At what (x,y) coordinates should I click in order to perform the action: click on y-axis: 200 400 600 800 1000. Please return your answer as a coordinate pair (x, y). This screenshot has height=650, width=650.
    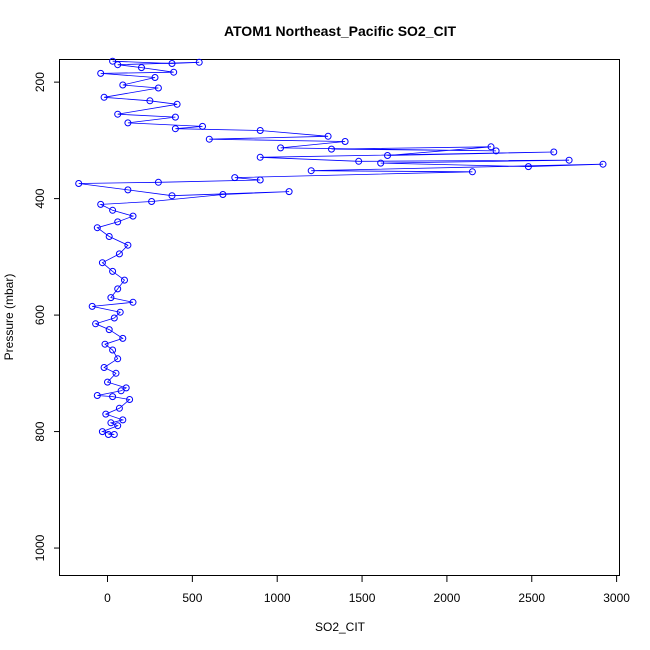
    Looking at the image, I should click on (46, 316).